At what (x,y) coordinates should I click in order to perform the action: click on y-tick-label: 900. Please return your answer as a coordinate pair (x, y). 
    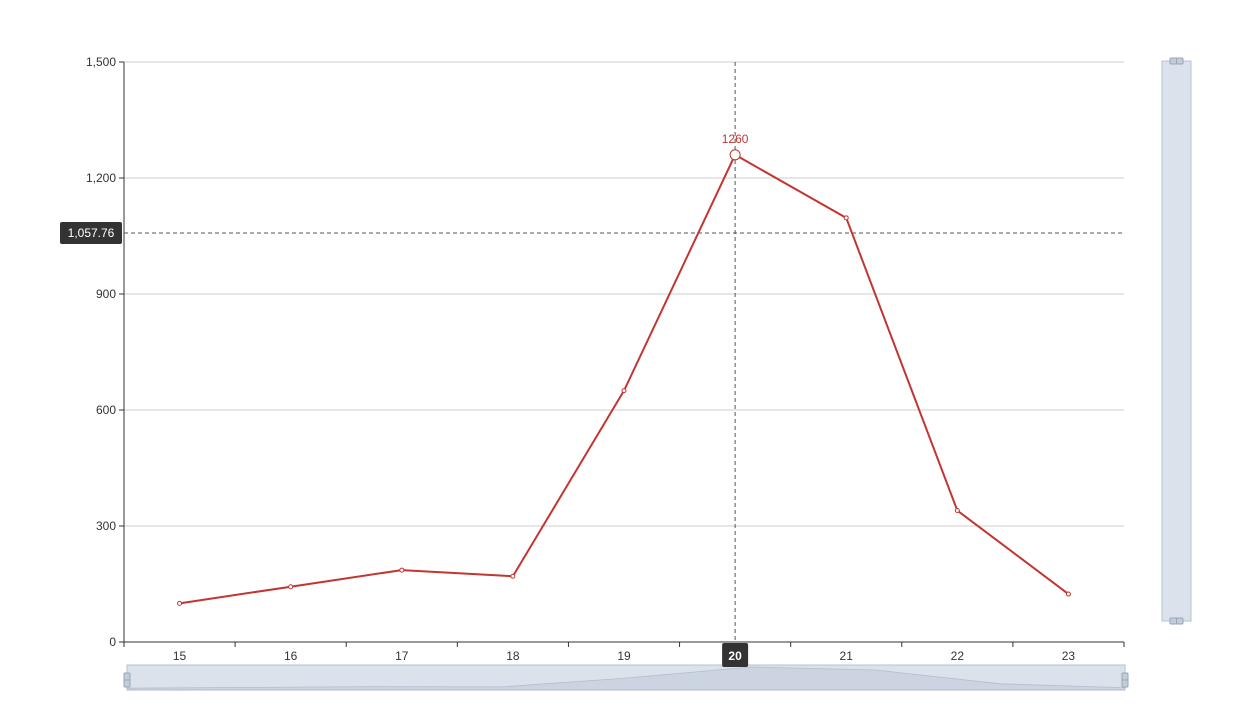
    Looking at the image, I should click on (106, 294).